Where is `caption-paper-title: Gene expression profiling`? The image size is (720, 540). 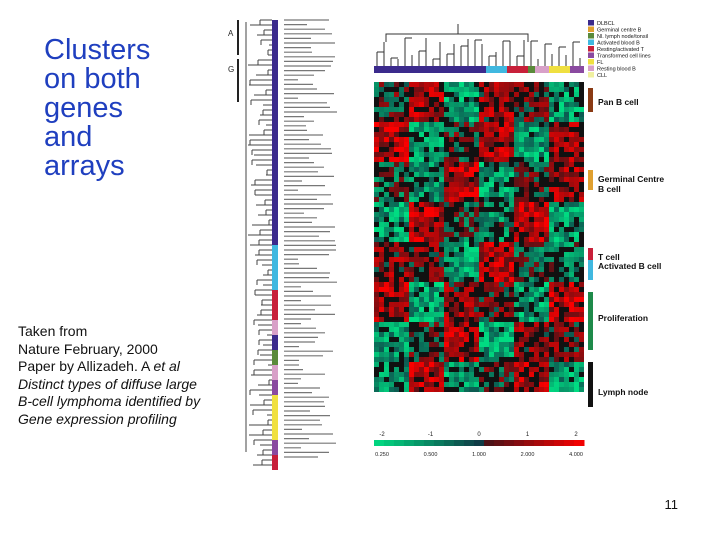
caption-paper-title: Gene expression profiling is located at coordinates (97, 418).